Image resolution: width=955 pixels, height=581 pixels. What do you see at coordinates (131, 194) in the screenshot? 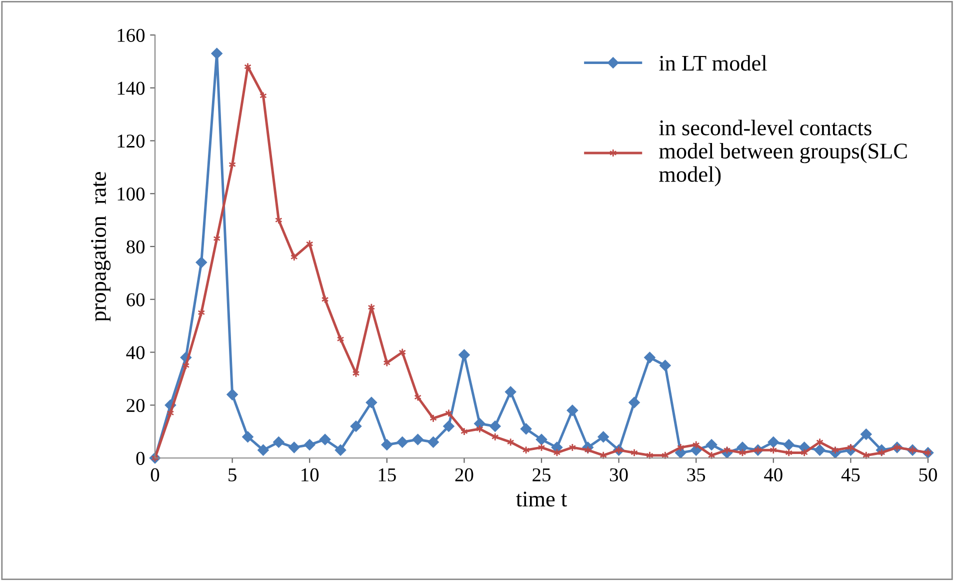
I see `y-tick-label: 100` at bounding box center [131, 194].